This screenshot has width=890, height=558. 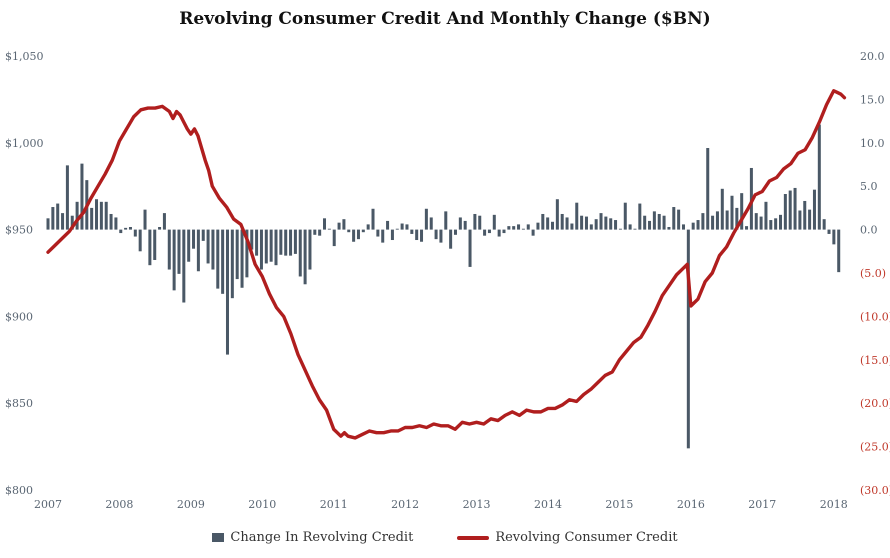 What do you see at coordinates (405, 504) in the screenshot?
I see `x-tick-label: 2012` at bounding box center [405, 504].